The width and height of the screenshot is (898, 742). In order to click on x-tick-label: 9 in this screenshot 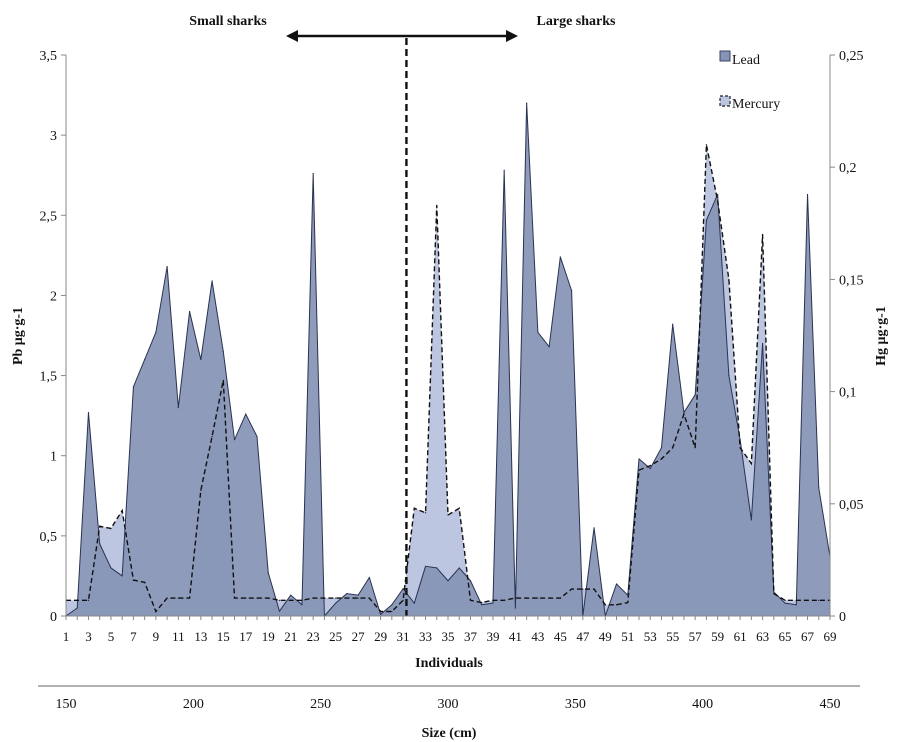, I will do `click(156, 636)`.